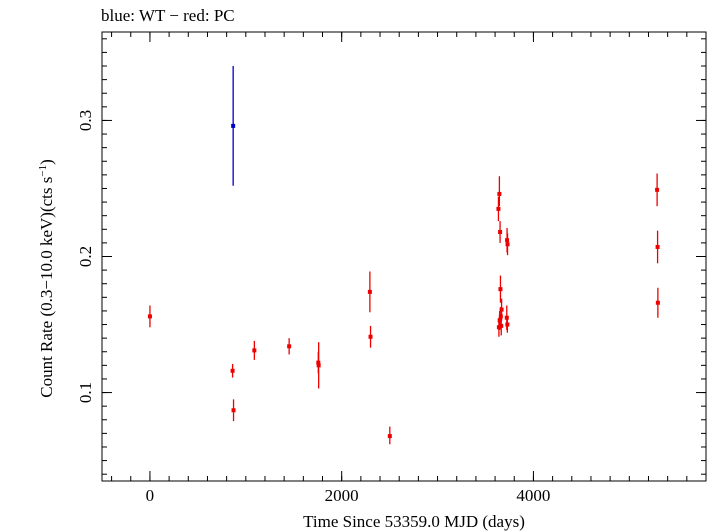 The height and width of the screenshot is (532, 709). Describe the element at coordinates (168, 15) in the screenshot. I see `chart-title: blue: WT − red: PC` at that location.